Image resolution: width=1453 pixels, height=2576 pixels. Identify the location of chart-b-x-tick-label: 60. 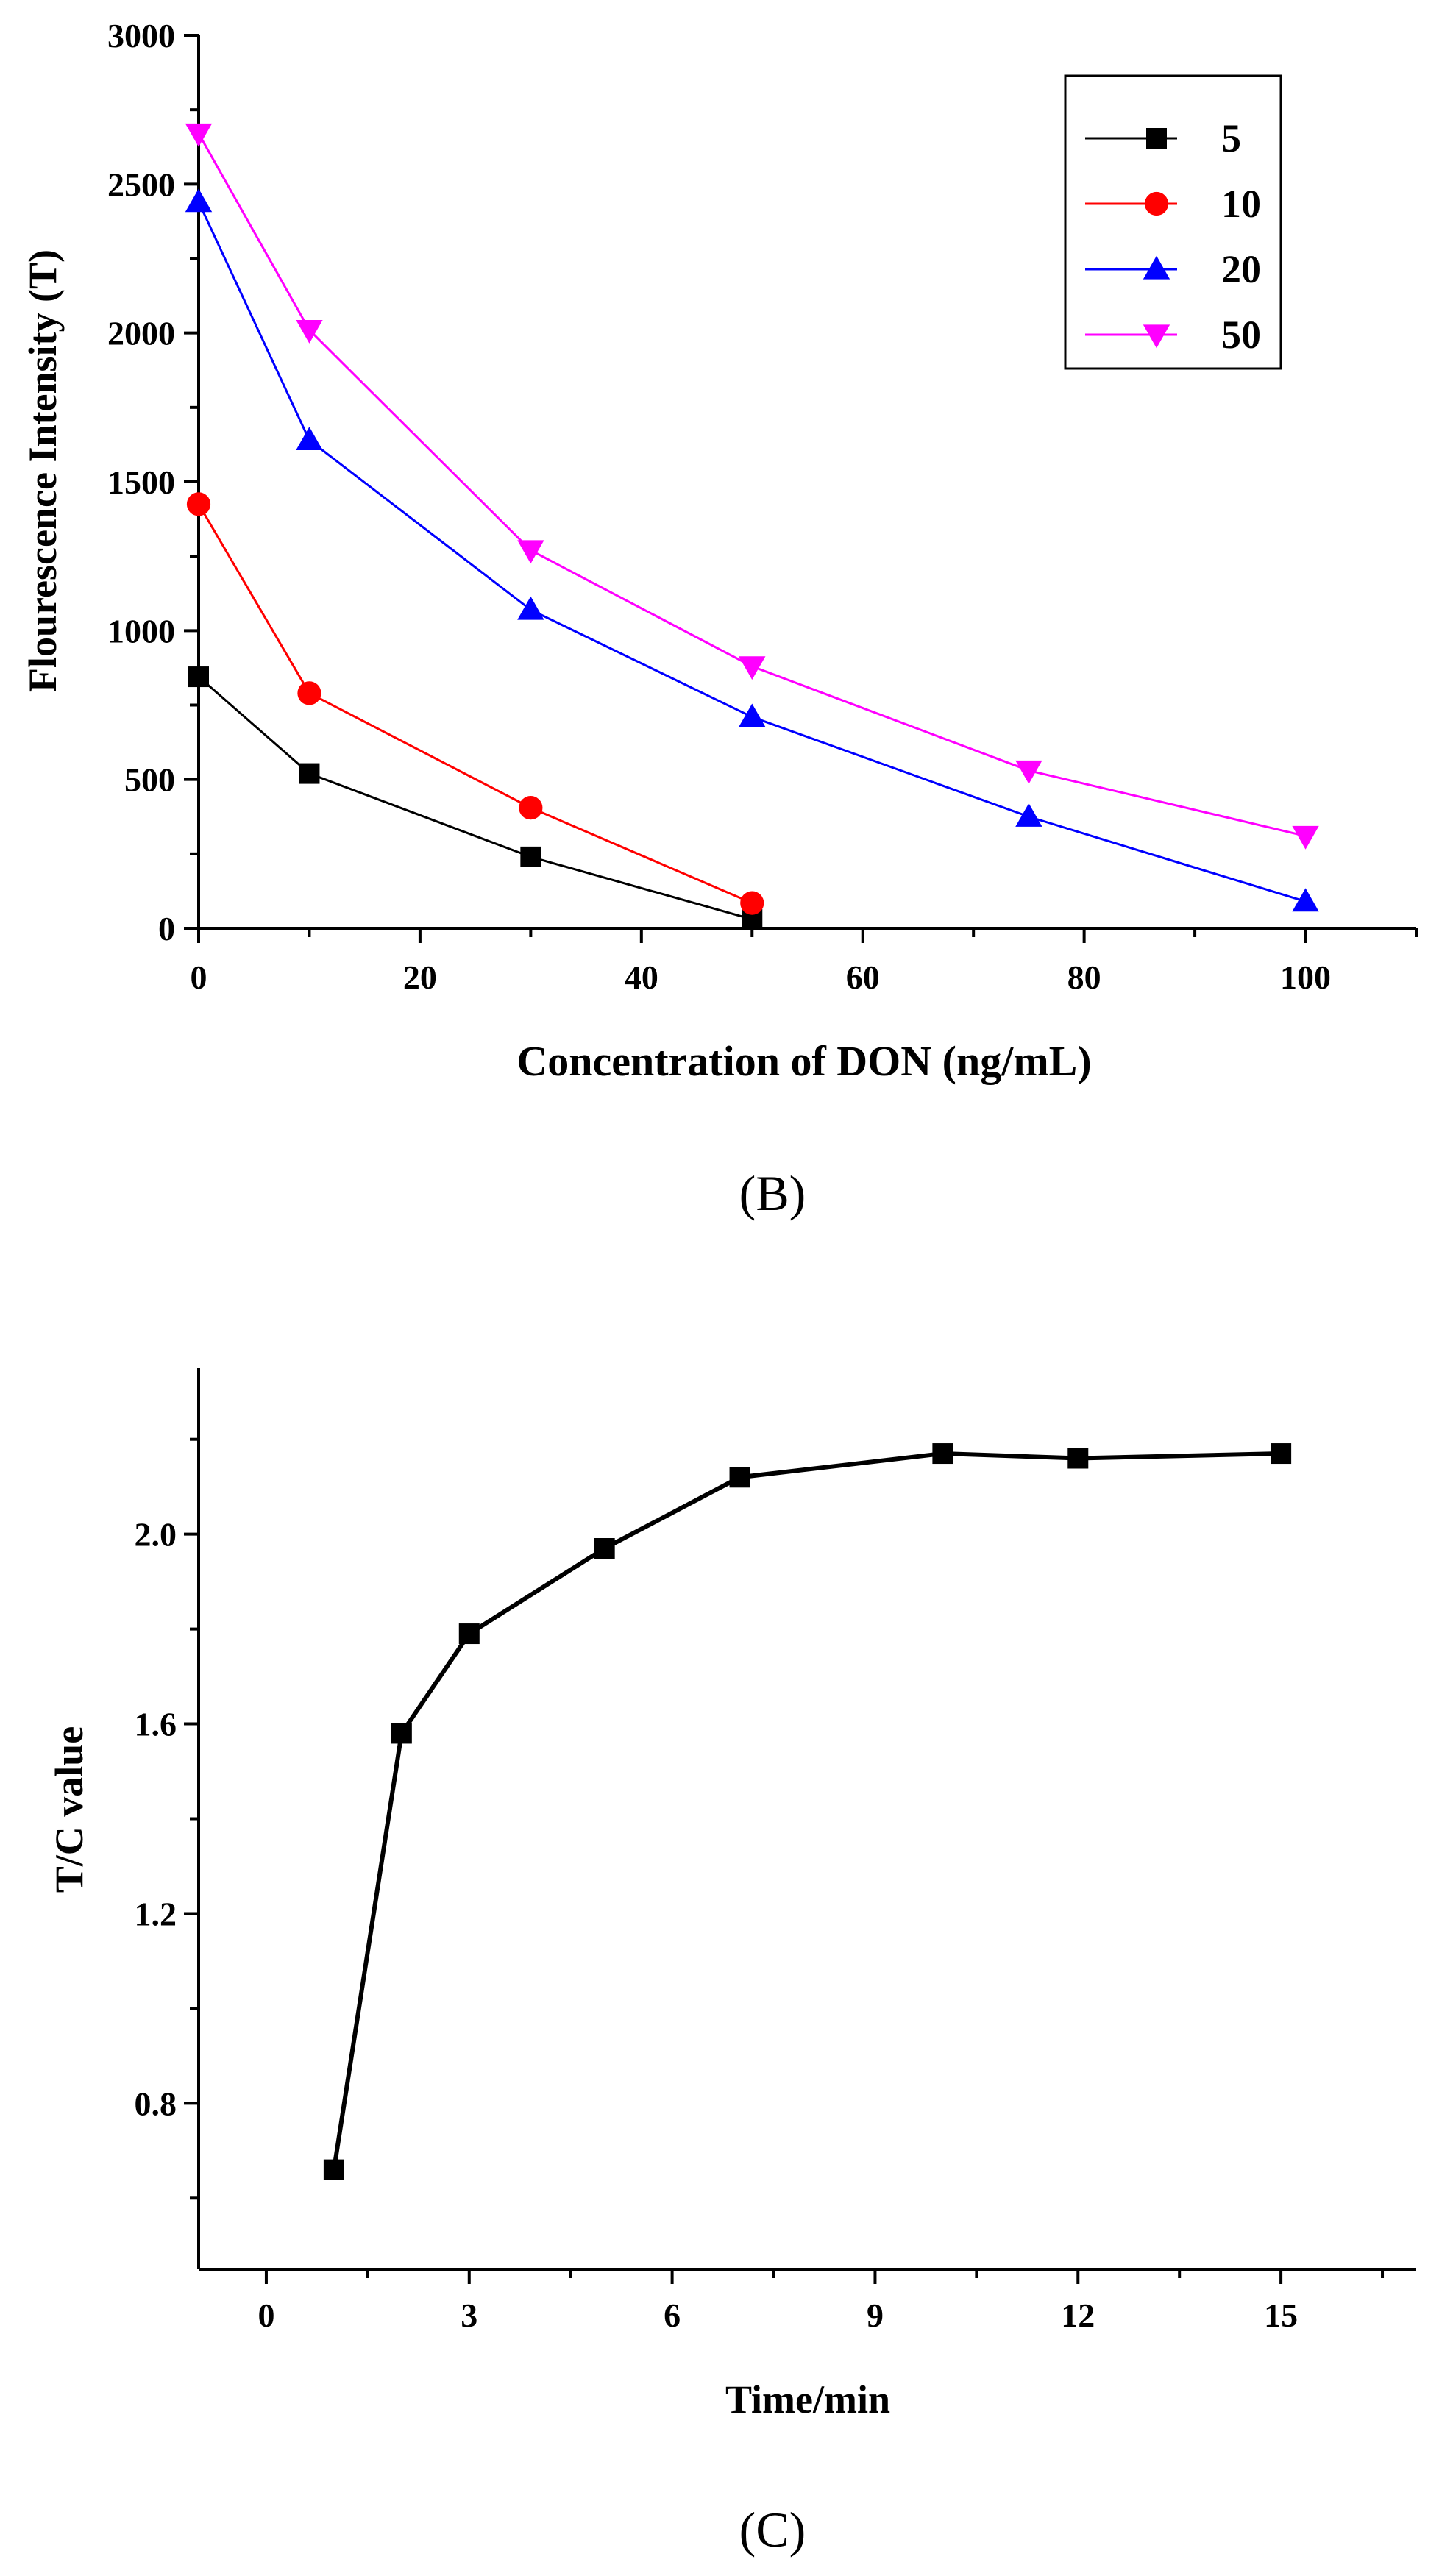
(863, 977).